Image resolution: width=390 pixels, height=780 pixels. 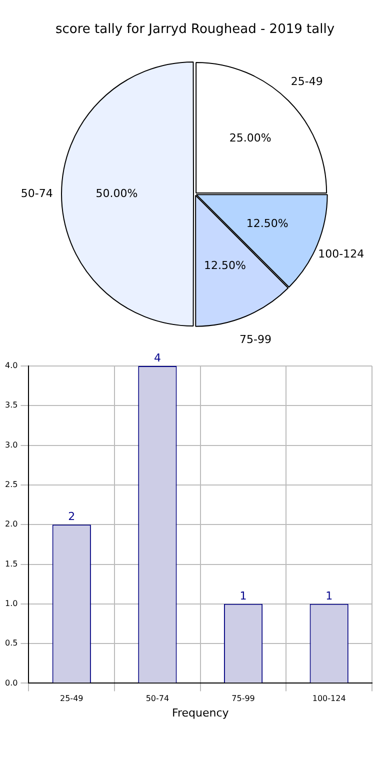 What do you see at coordinates (158, 699) in the screenshot?
I see `x-tick-label: 50-74` at bounding box center [158, 699].